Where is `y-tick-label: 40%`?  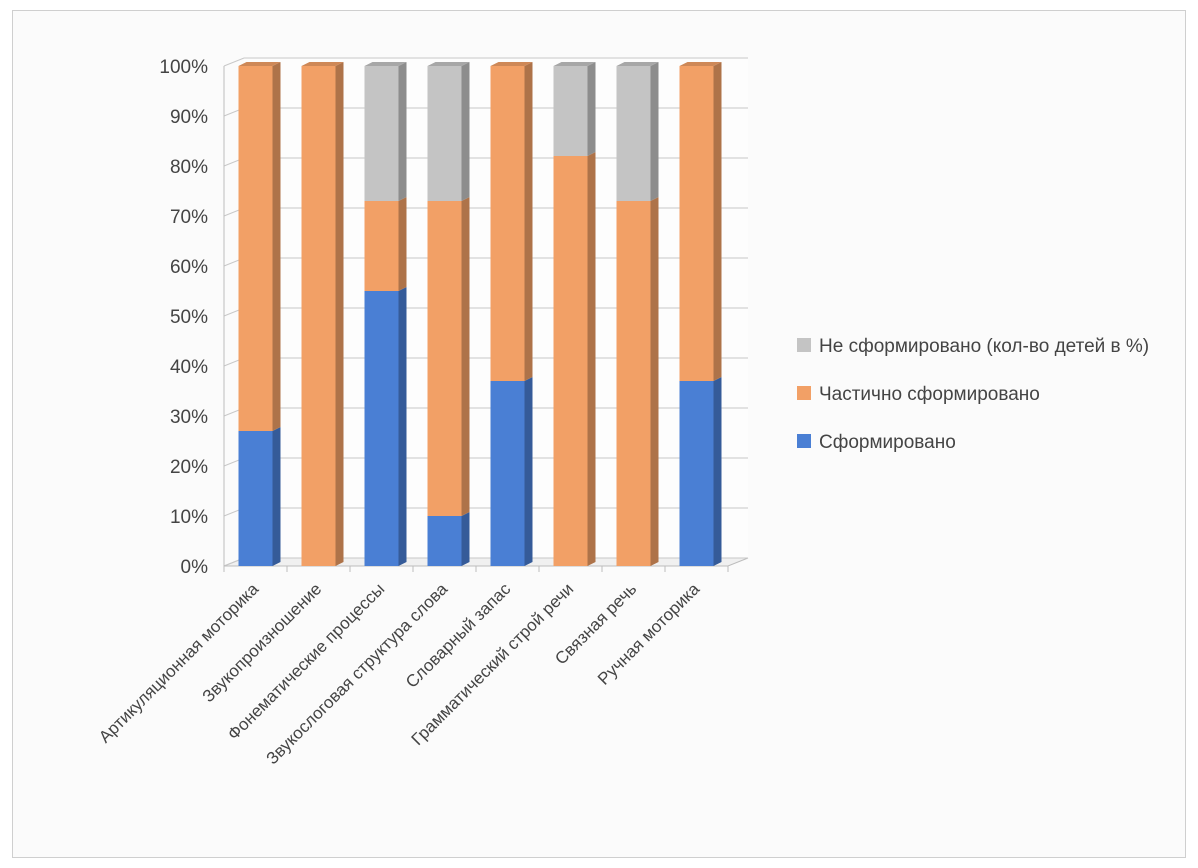 y-tick-label: 40% is located at coordinates (189, 367).